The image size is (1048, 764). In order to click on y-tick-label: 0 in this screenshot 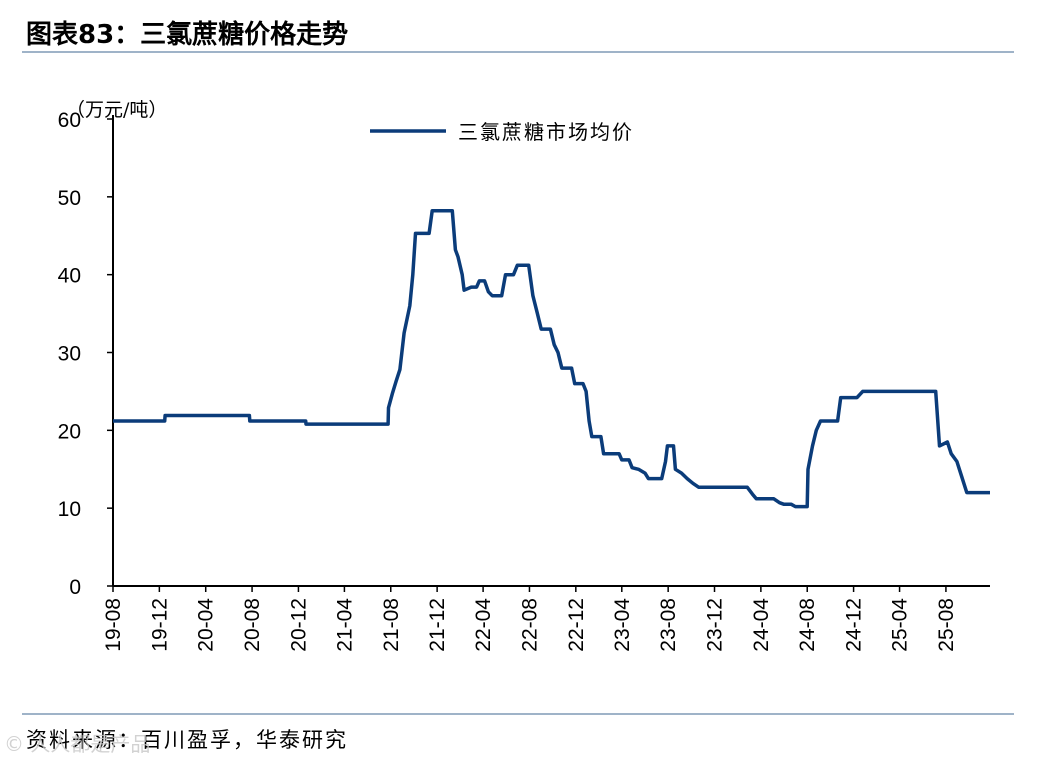, I will do `click(75, 587)`.